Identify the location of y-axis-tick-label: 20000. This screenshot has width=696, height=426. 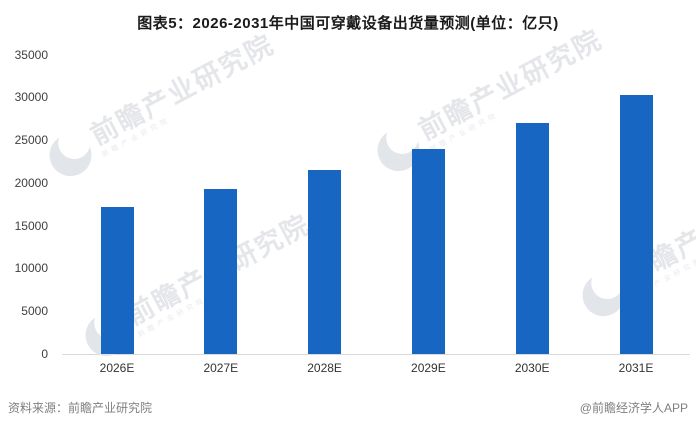
(31, 182).